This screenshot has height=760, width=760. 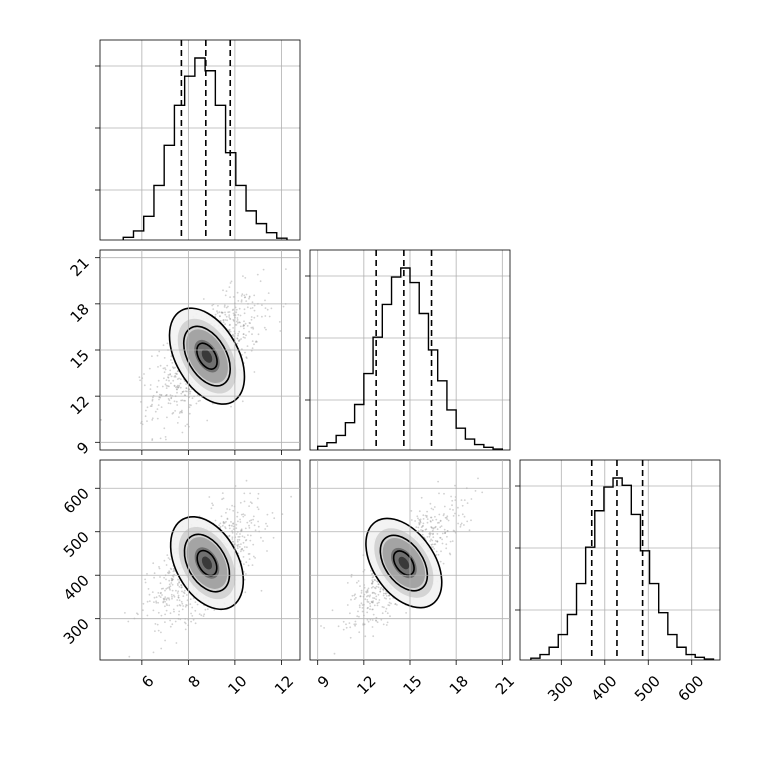 I want to click on row2-col1-ytick-label-1: 12, so click(x=80, y=405).